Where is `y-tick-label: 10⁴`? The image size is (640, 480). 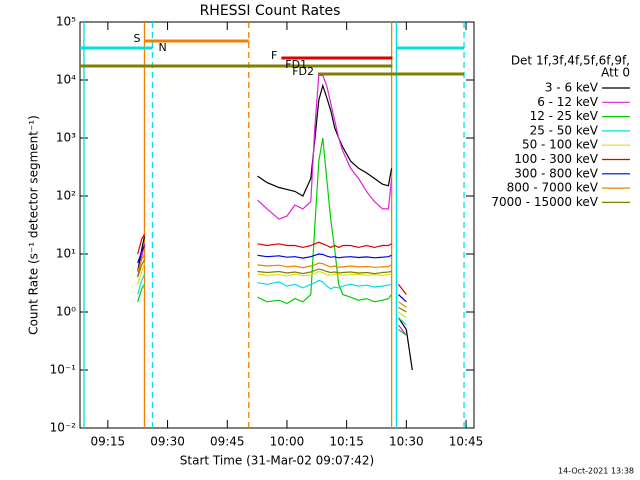 y-tick-label: 10⁴ is located at coordinates (66, 80).